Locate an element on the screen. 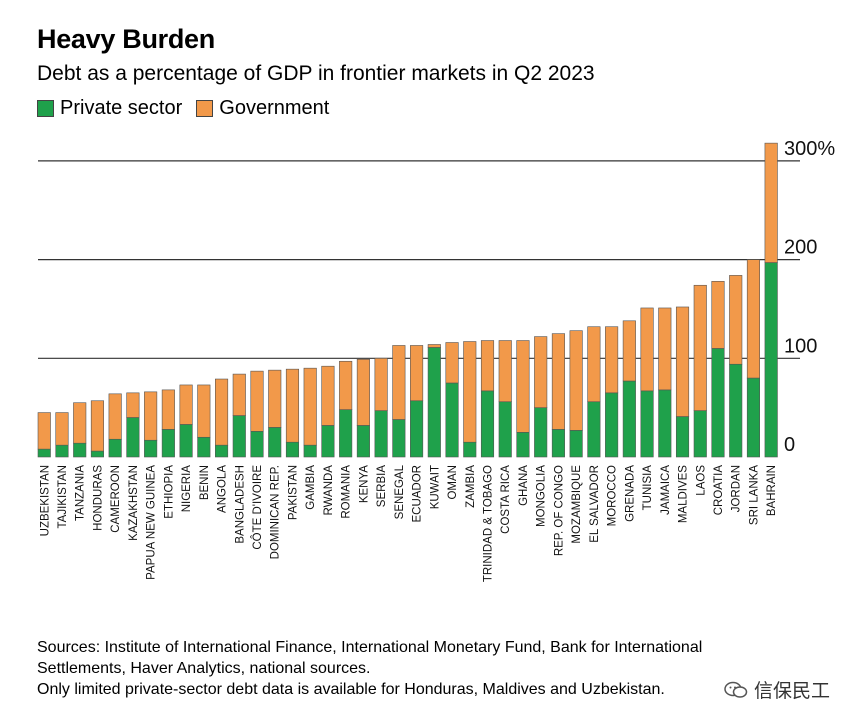 This screenshot has height=724, width=865. x-tick-label: UZBEKISTAN is located at coordinates (45, 500).